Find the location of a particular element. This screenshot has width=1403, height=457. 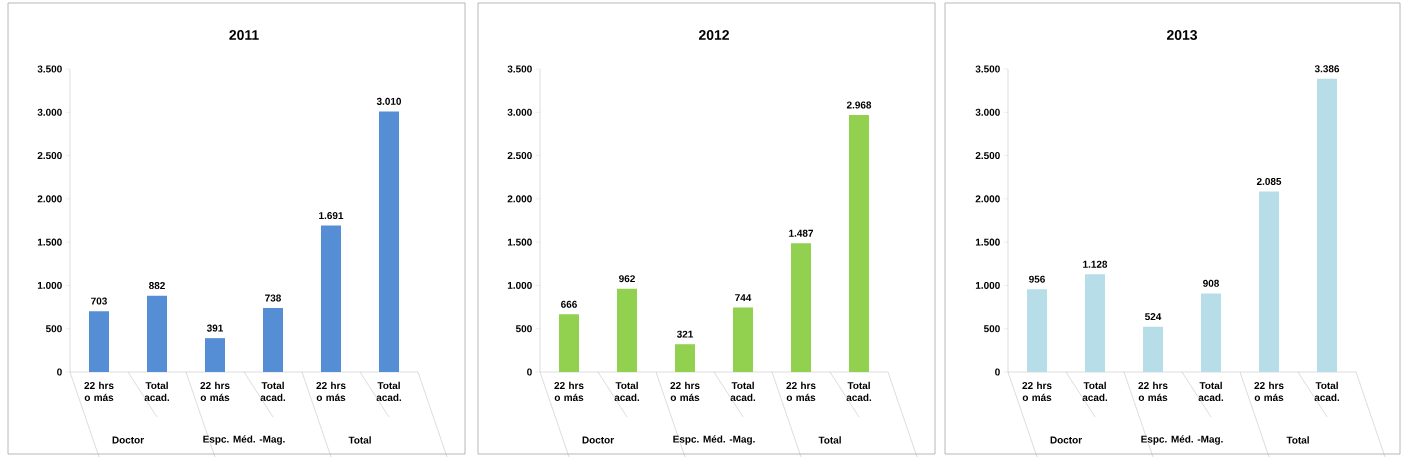

data-label: 321 is located at coordinates (685, 334).